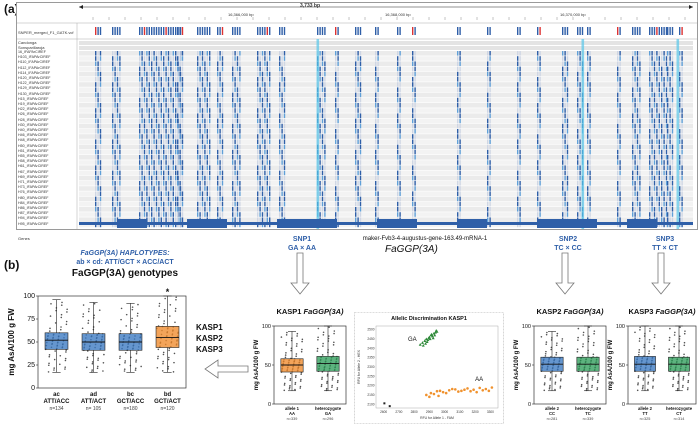  I want to click on x-axis-label: RFU for Allele 1 - FAM, so click(437, 418).